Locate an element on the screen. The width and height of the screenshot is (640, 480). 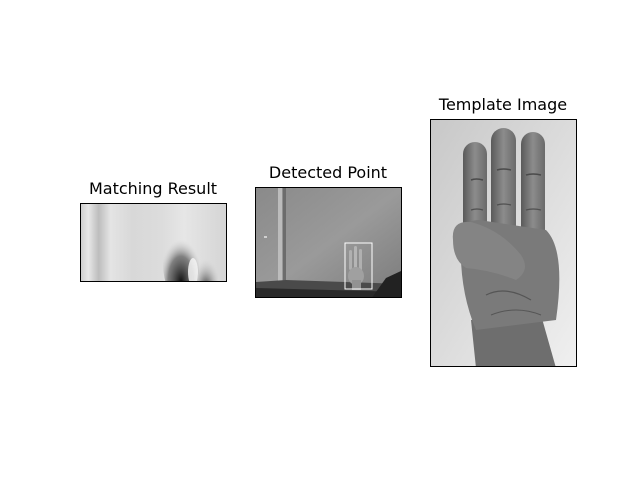
detected-point-image is located at coordinates (328, 242).